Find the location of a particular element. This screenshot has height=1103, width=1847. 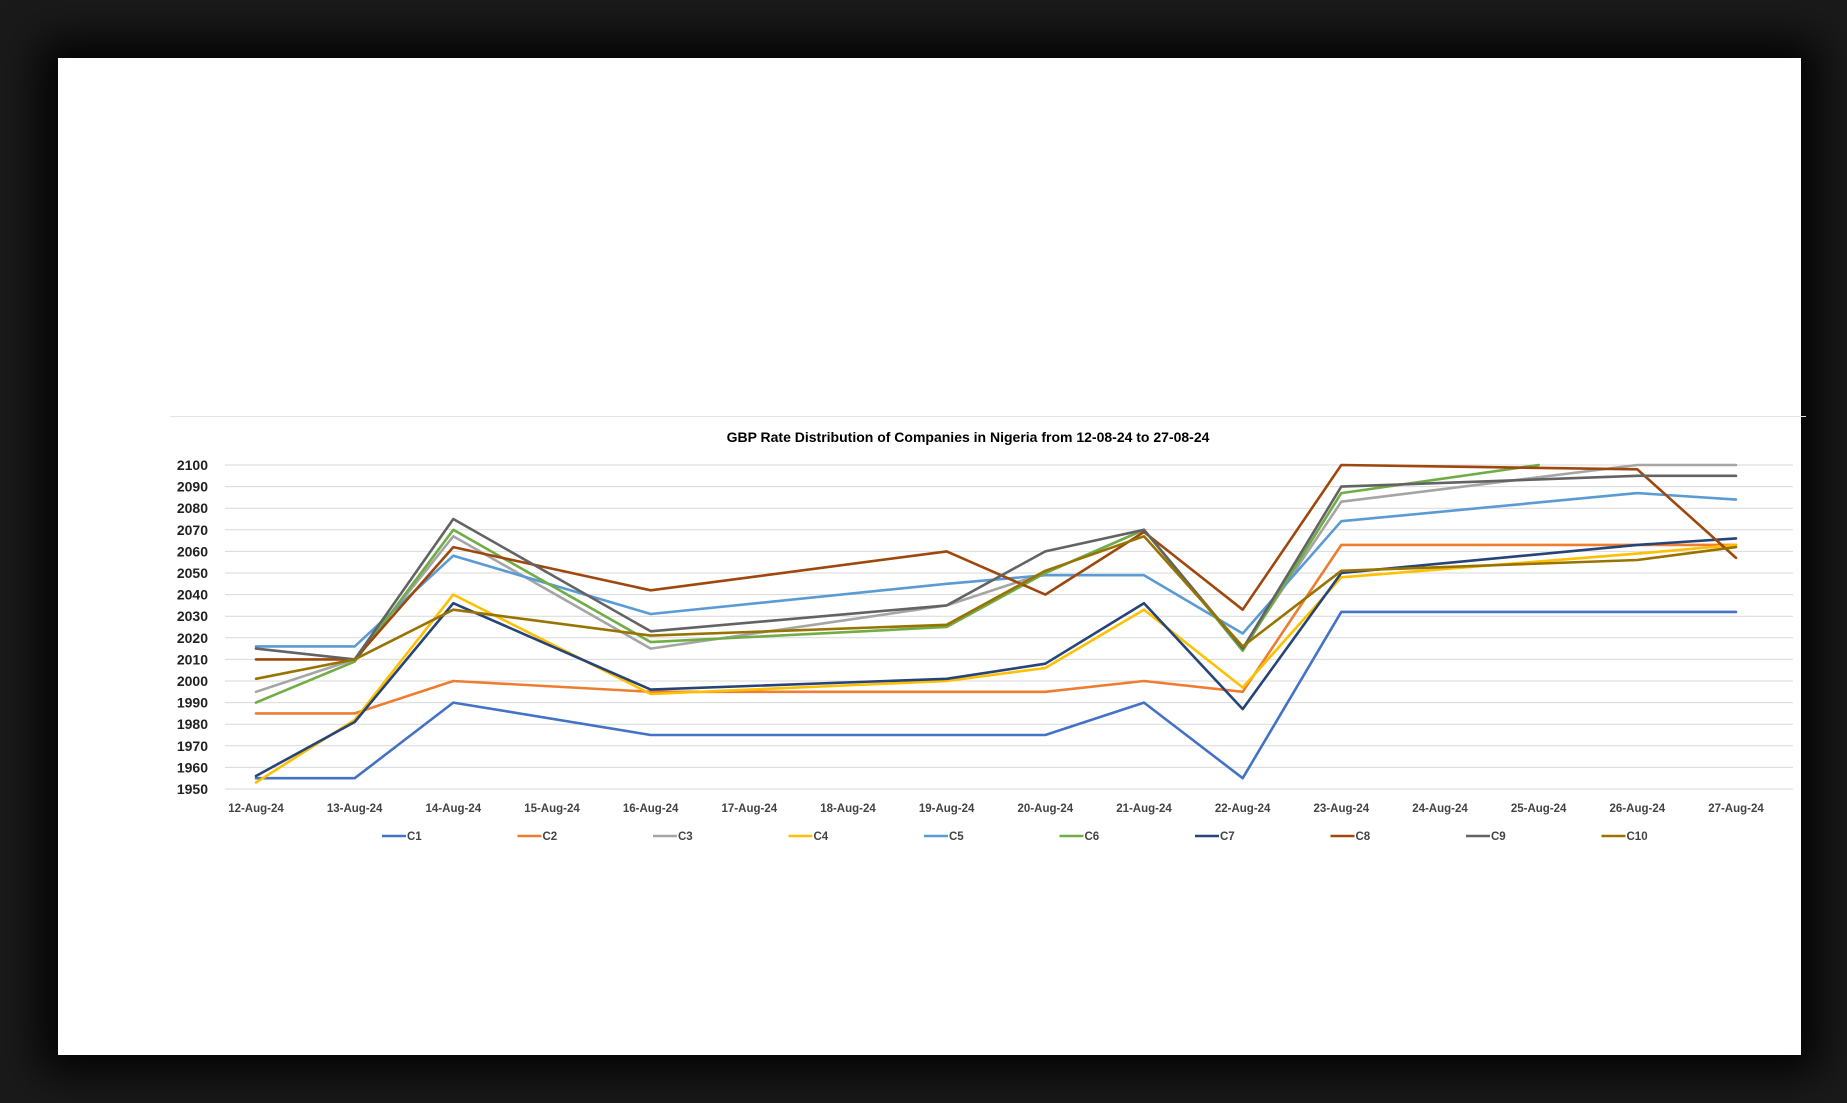

y-tick-label: 2090 is located at coordinates (192, 487).